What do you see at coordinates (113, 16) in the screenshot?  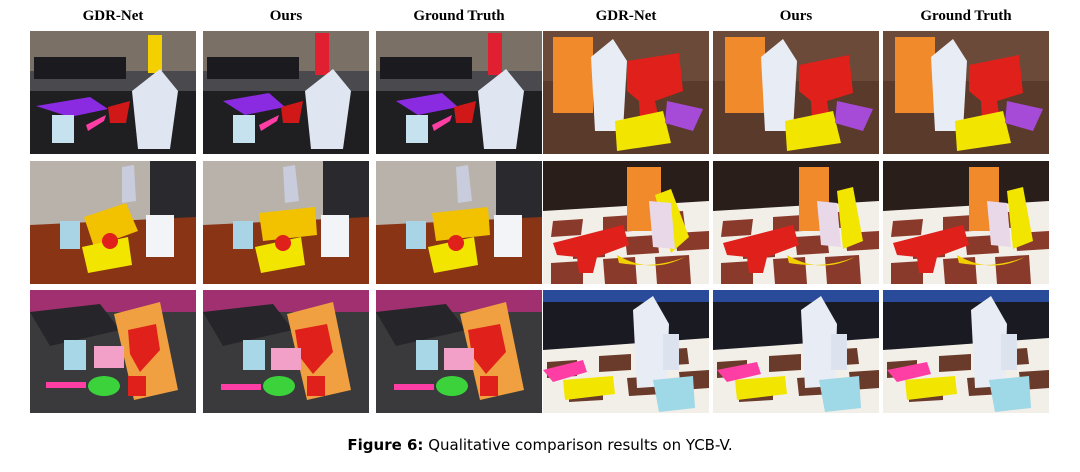 I see `column-header-gdrnet-left: GDR-Net` at bounding box center [113, 16].